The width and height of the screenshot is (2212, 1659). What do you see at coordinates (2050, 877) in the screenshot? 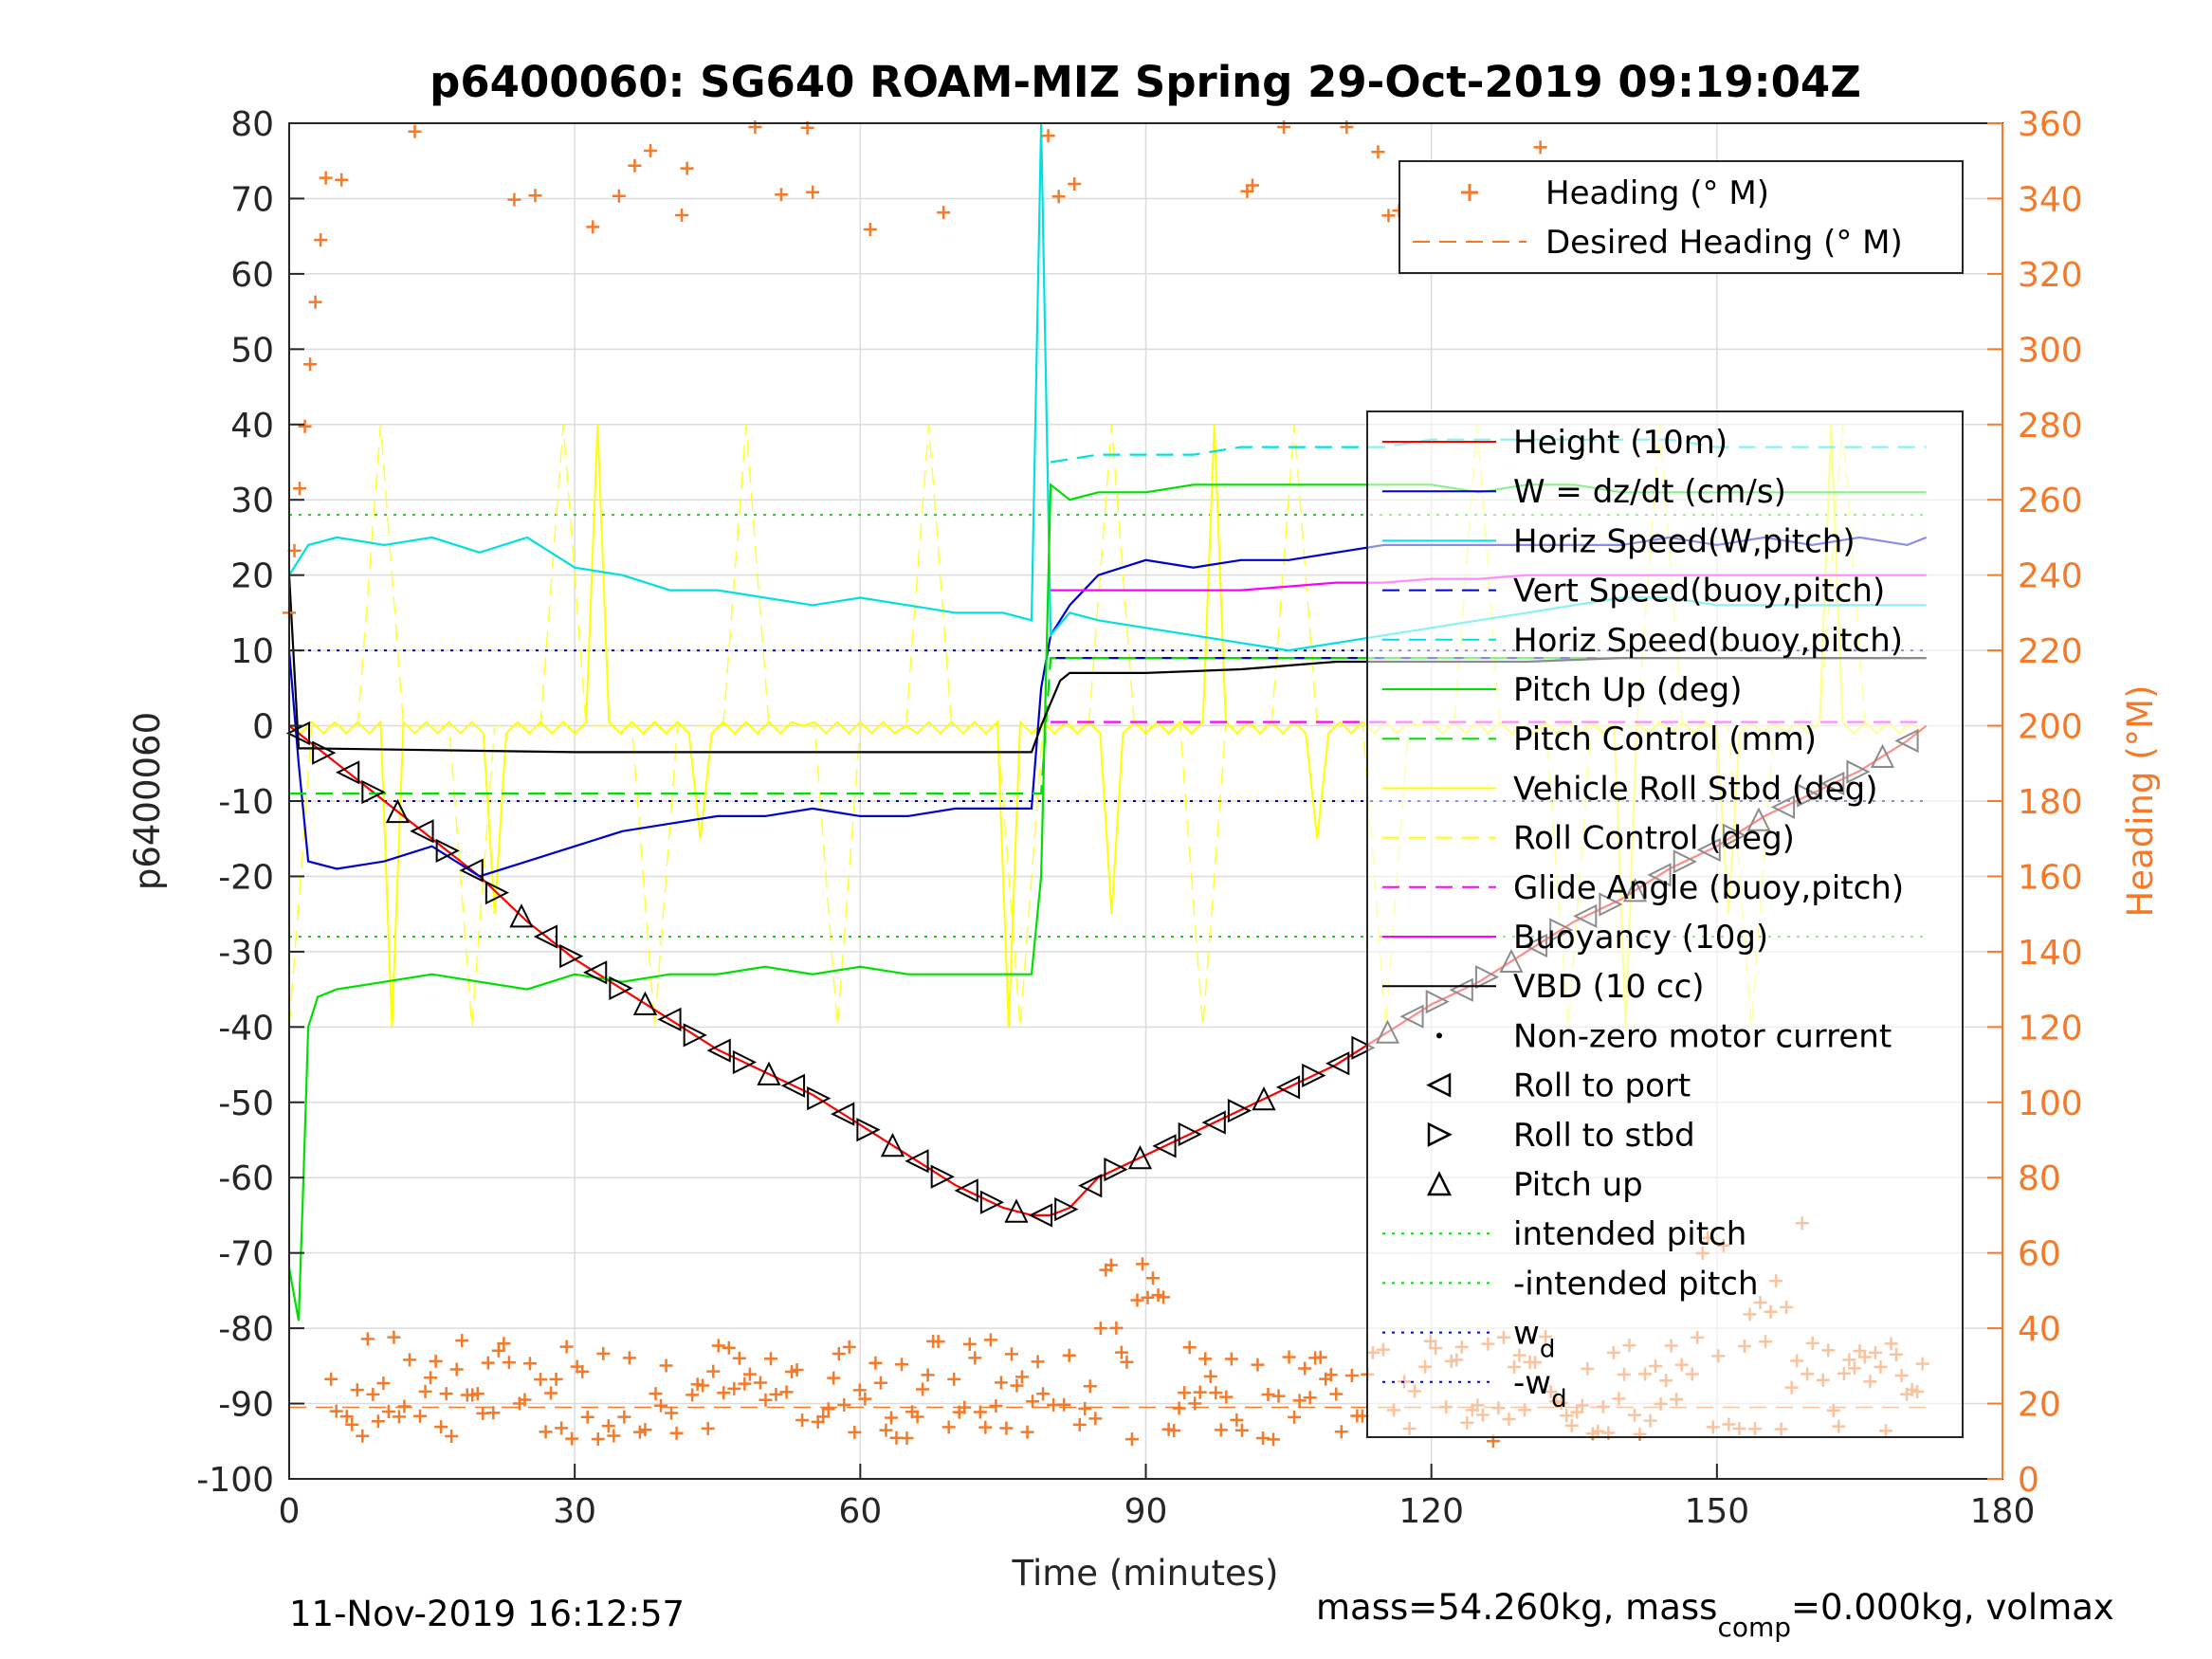
I see `y-tick-label-right: 160` at bounding box center [2050, 877].